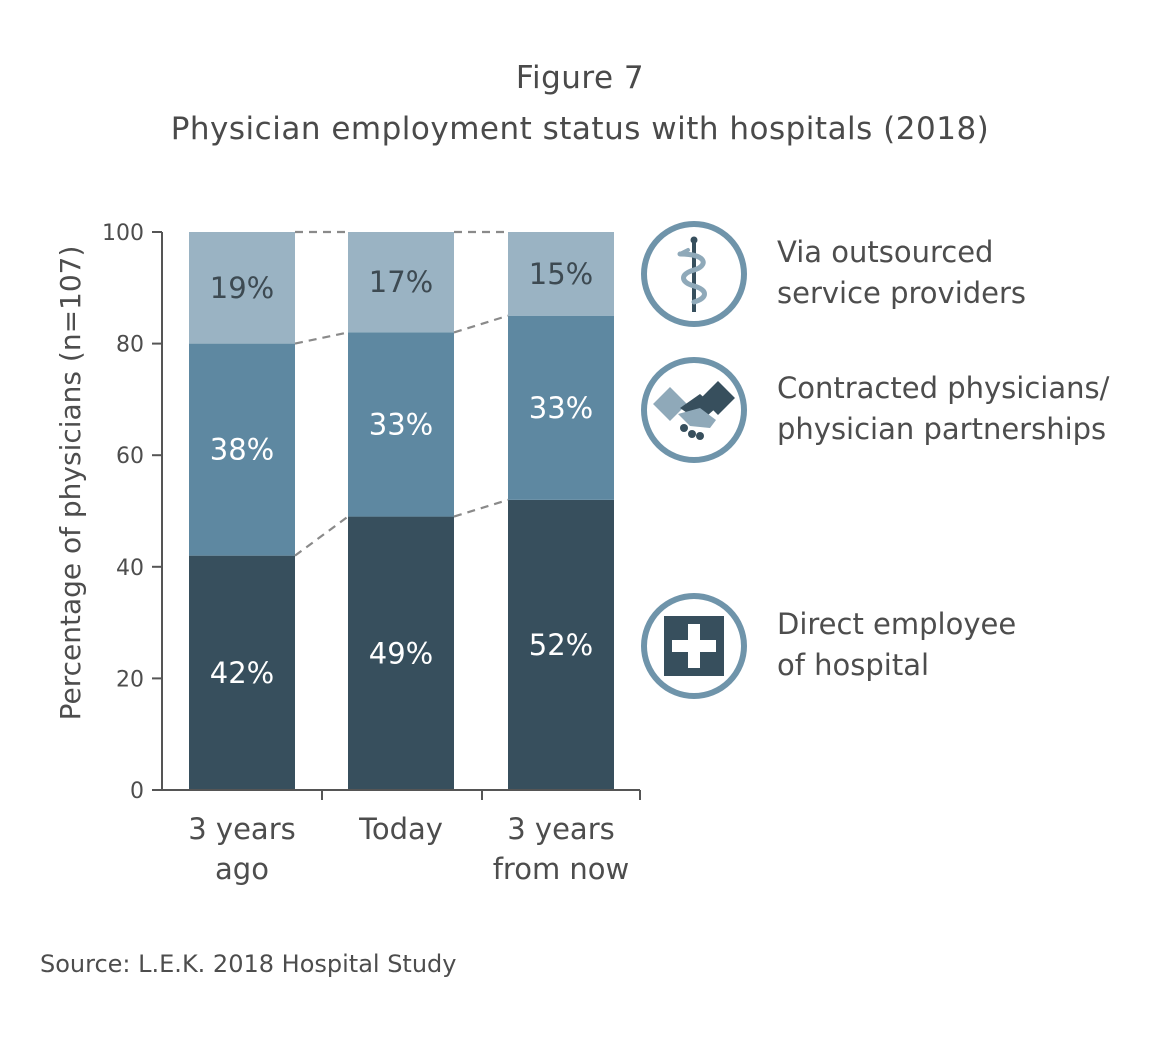  Describe the element at coordinates (130, 456) in the screenshot. I see `y-tick-label: 60` at that location.